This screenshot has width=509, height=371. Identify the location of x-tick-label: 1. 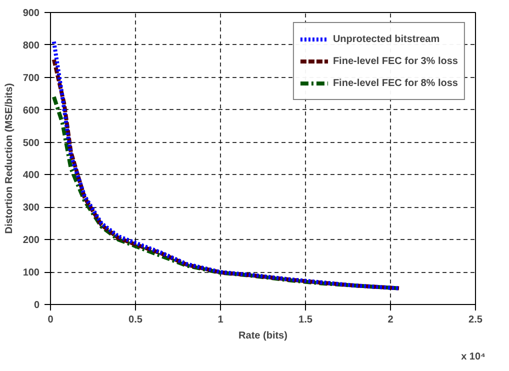
(221, 320).